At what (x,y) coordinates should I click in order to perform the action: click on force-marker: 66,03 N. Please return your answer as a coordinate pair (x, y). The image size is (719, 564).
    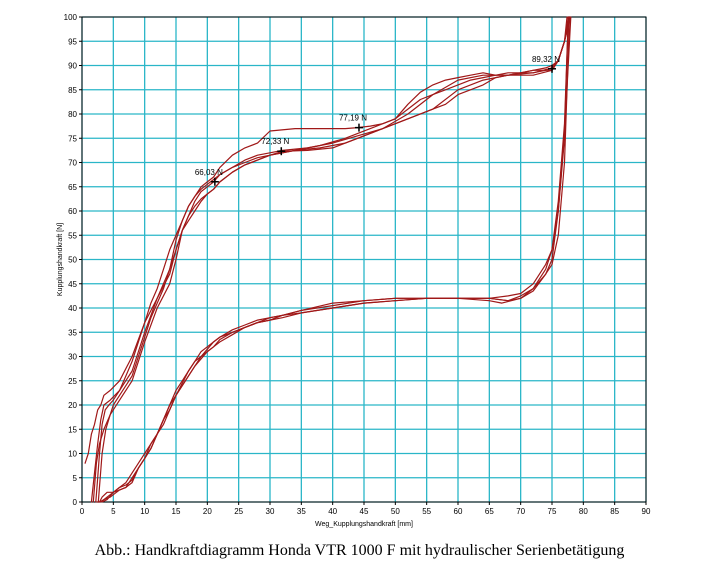
    Looking at the image, I should click on (209, 177).